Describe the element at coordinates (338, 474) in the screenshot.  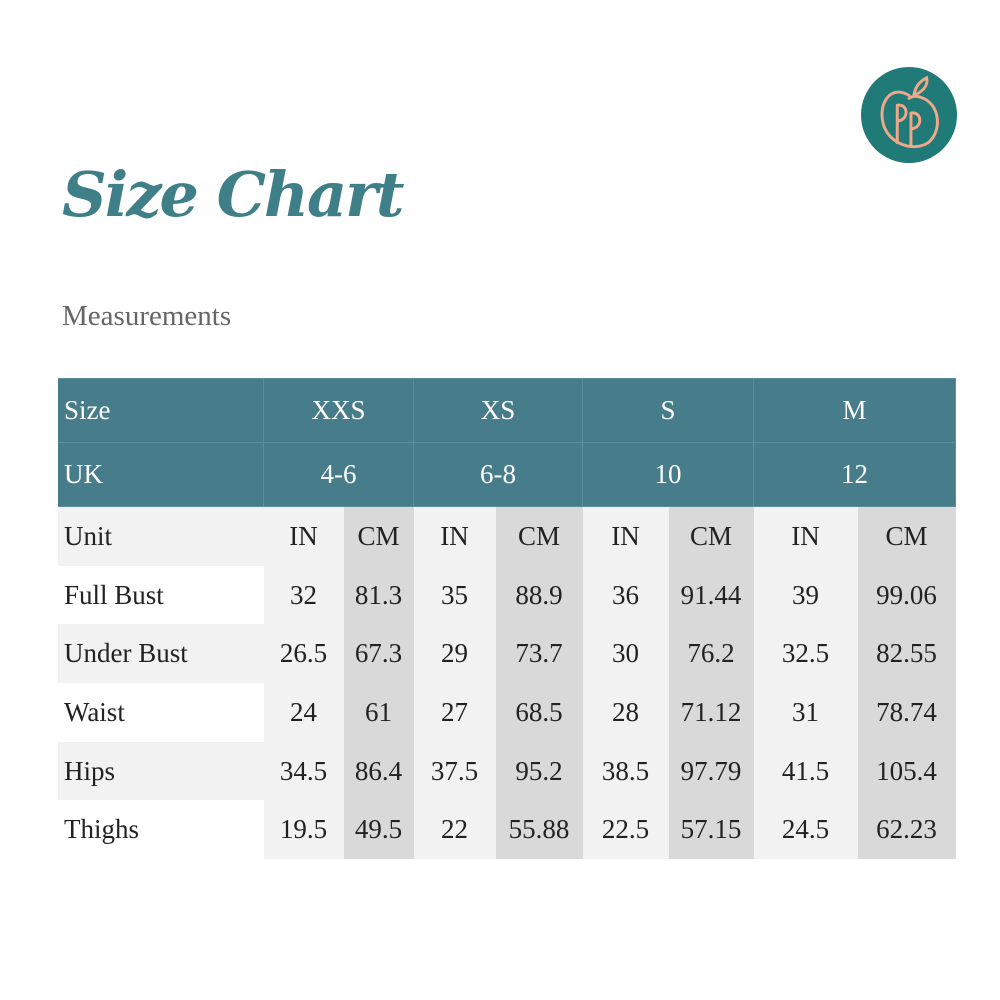
I see `uk-xxs: 4-6` at that location.